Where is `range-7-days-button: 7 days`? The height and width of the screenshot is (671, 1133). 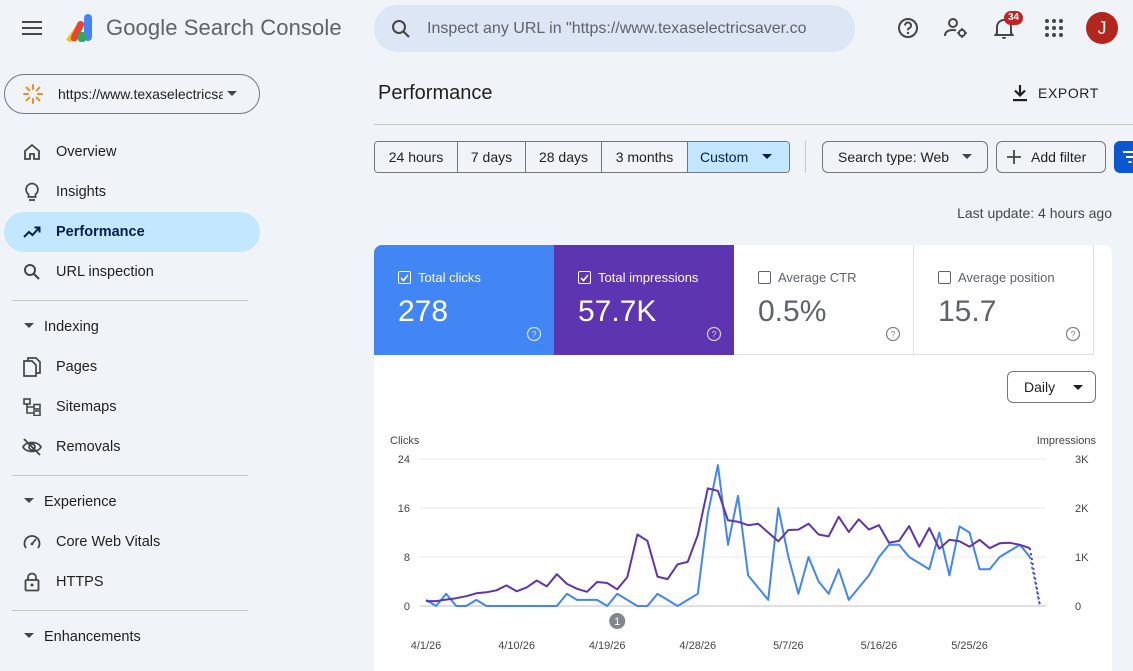
range-7-days-button: 7 days is located at coordinates (492, 157).